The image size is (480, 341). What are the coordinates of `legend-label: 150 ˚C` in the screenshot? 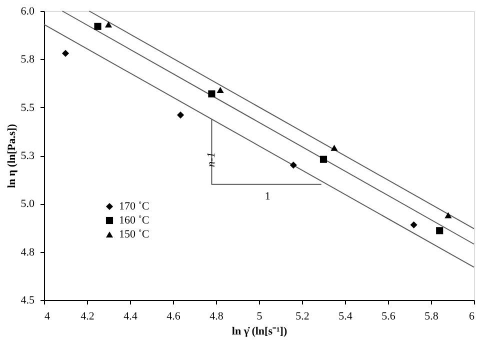 It's located at (134, 234).